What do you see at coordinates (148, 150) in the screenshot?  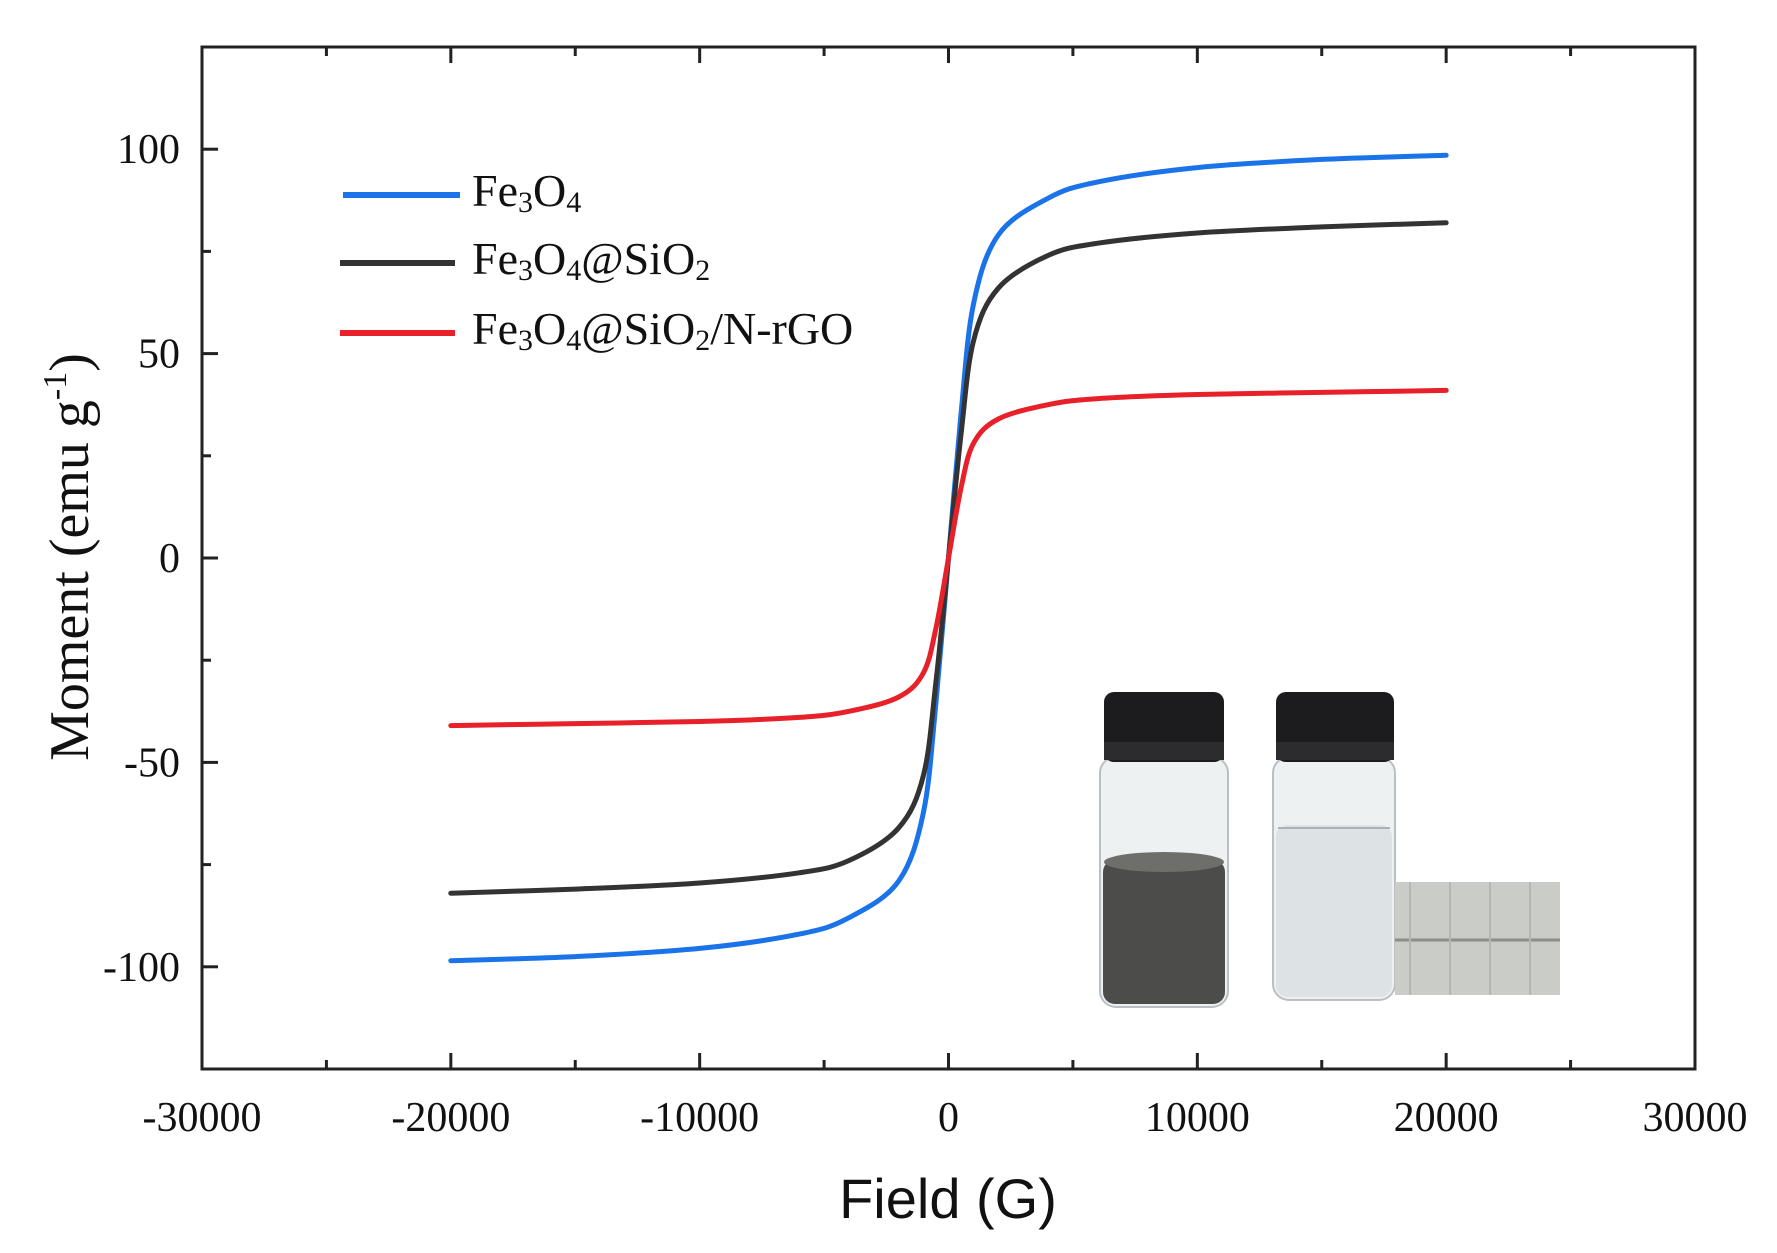 I see `y-tick-label: 100` at bounding box center [148, 150].